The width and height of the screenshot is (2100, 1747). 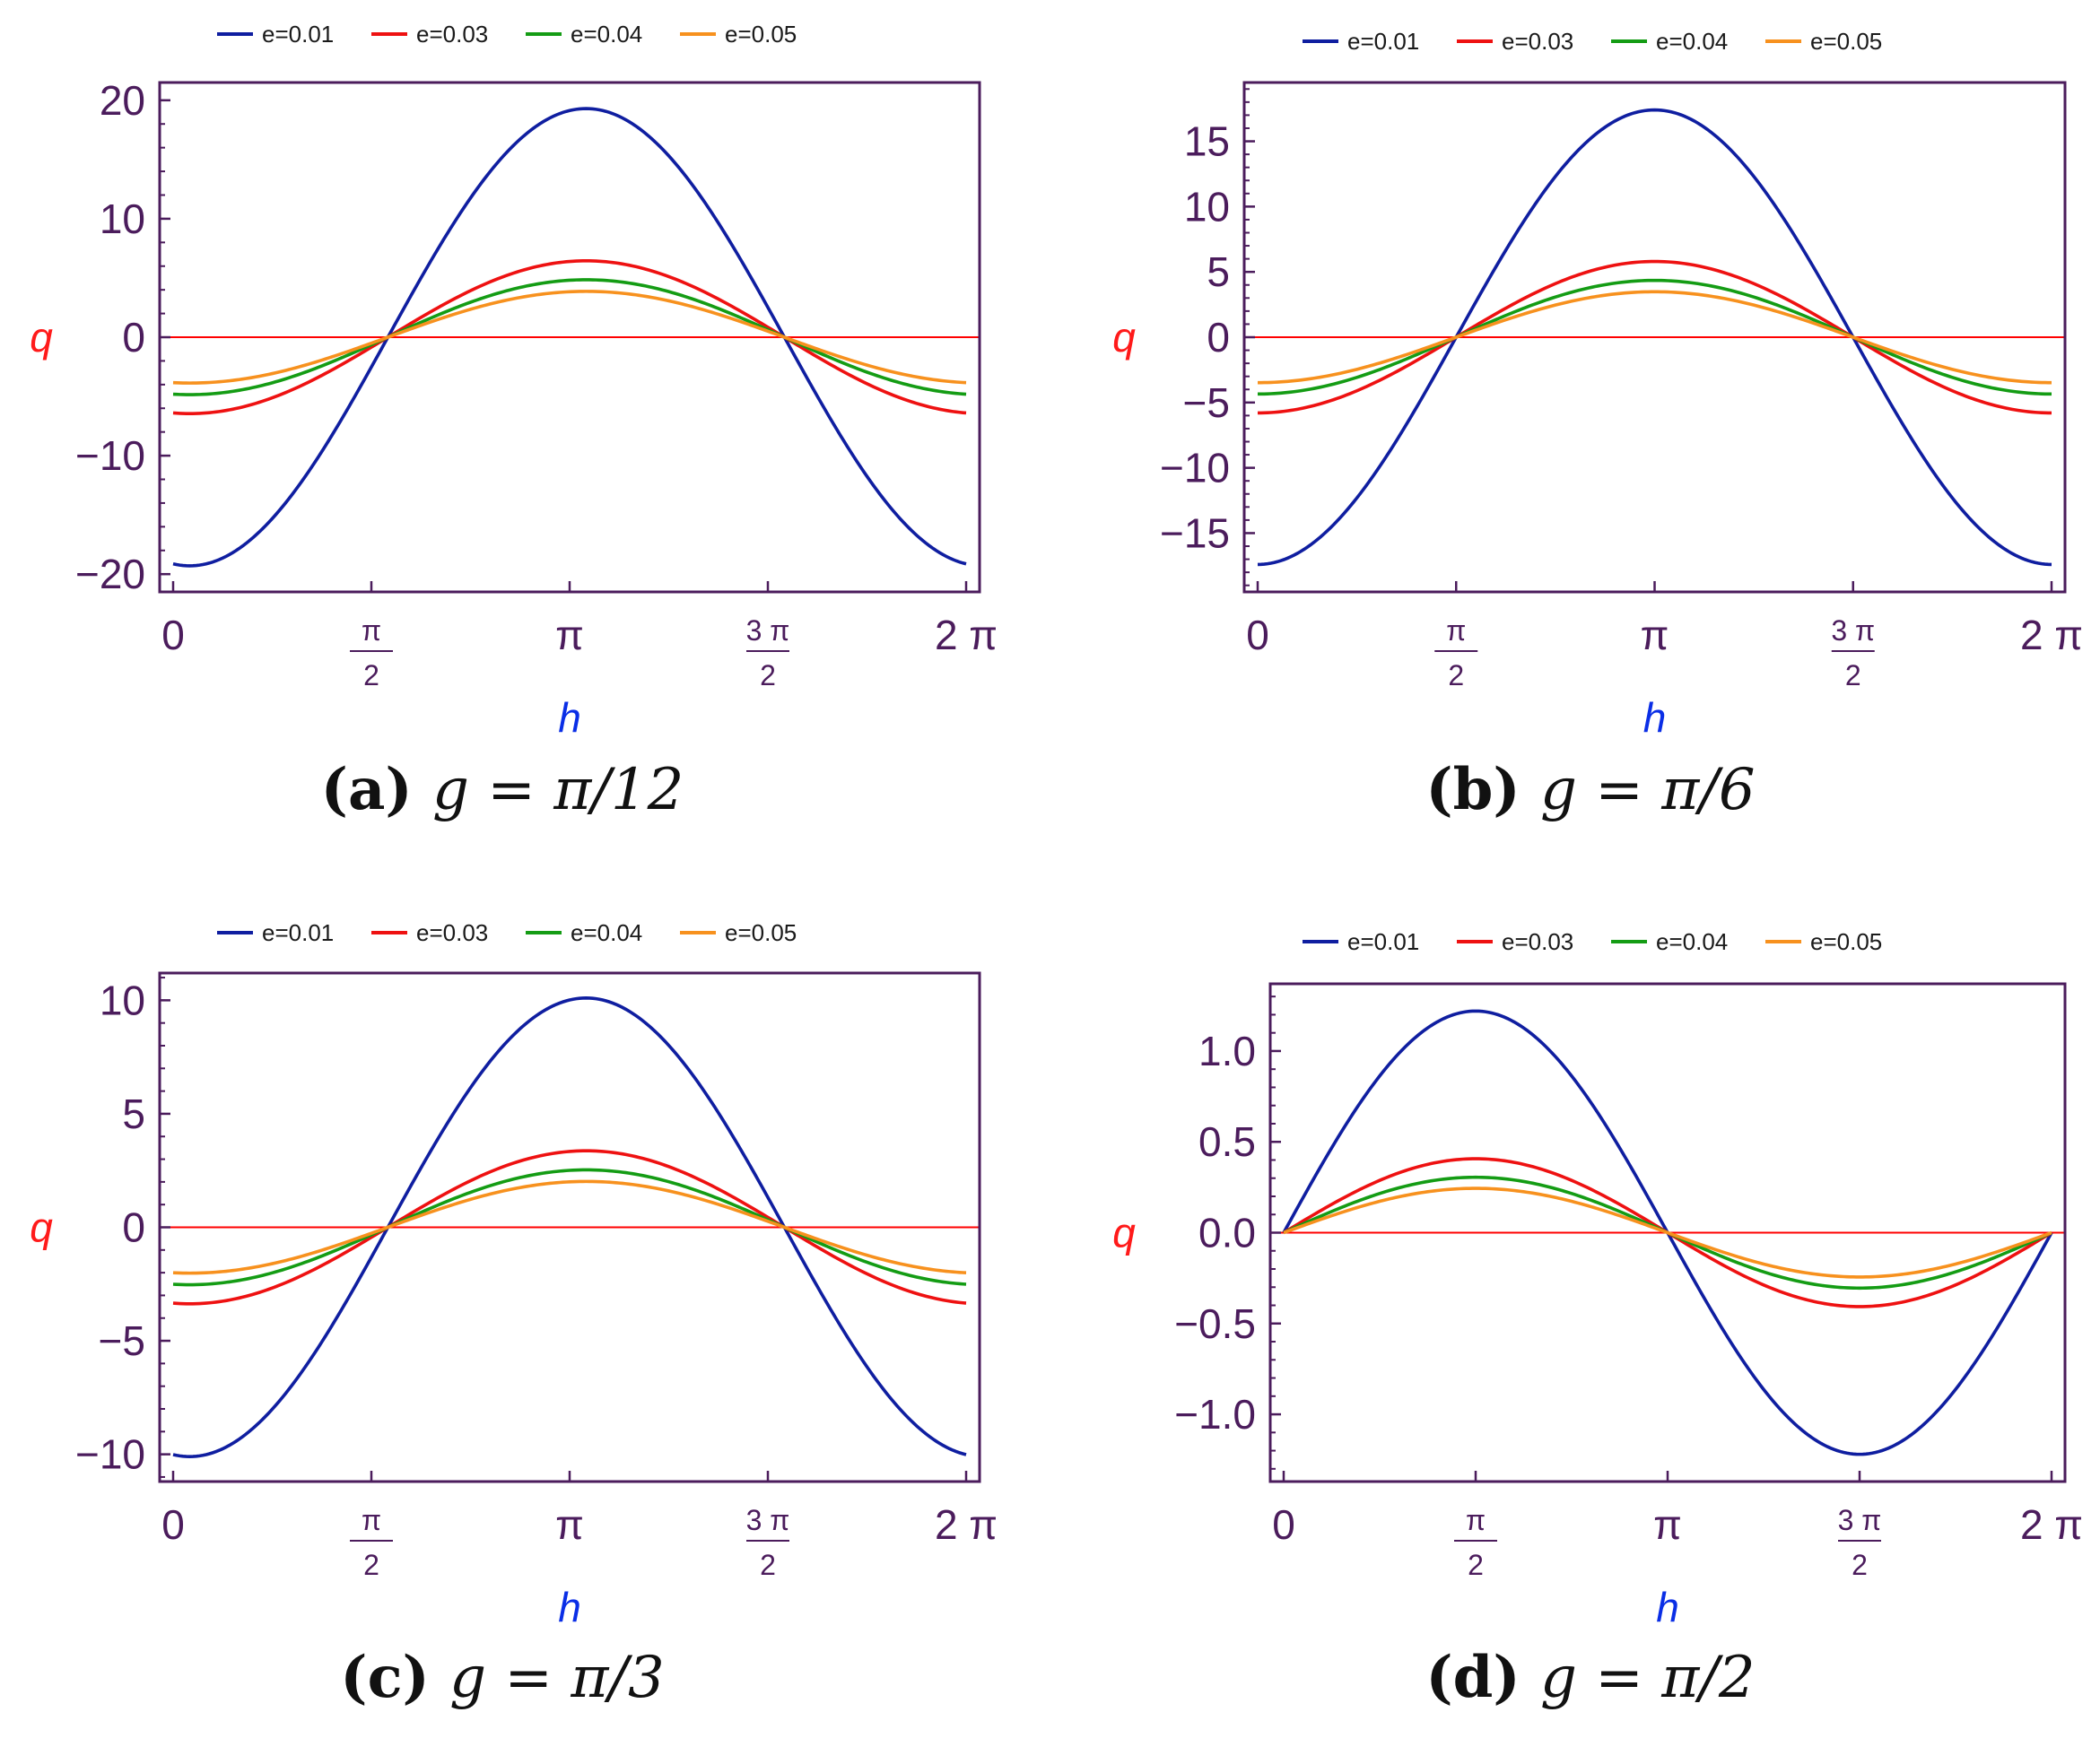 I want to click on caption-letter: (c), so click(x=395, y=1678).